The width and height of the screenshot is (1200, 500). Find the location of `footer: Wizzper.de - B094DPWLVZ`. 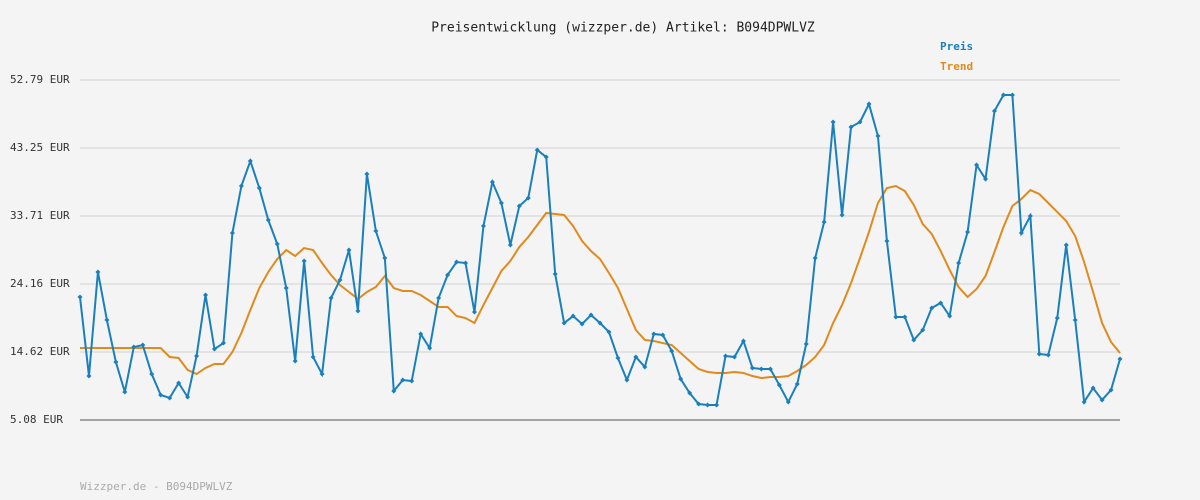

footer: Wizzper.de - B094DPWLVZ is located at coordinates (156, 486).